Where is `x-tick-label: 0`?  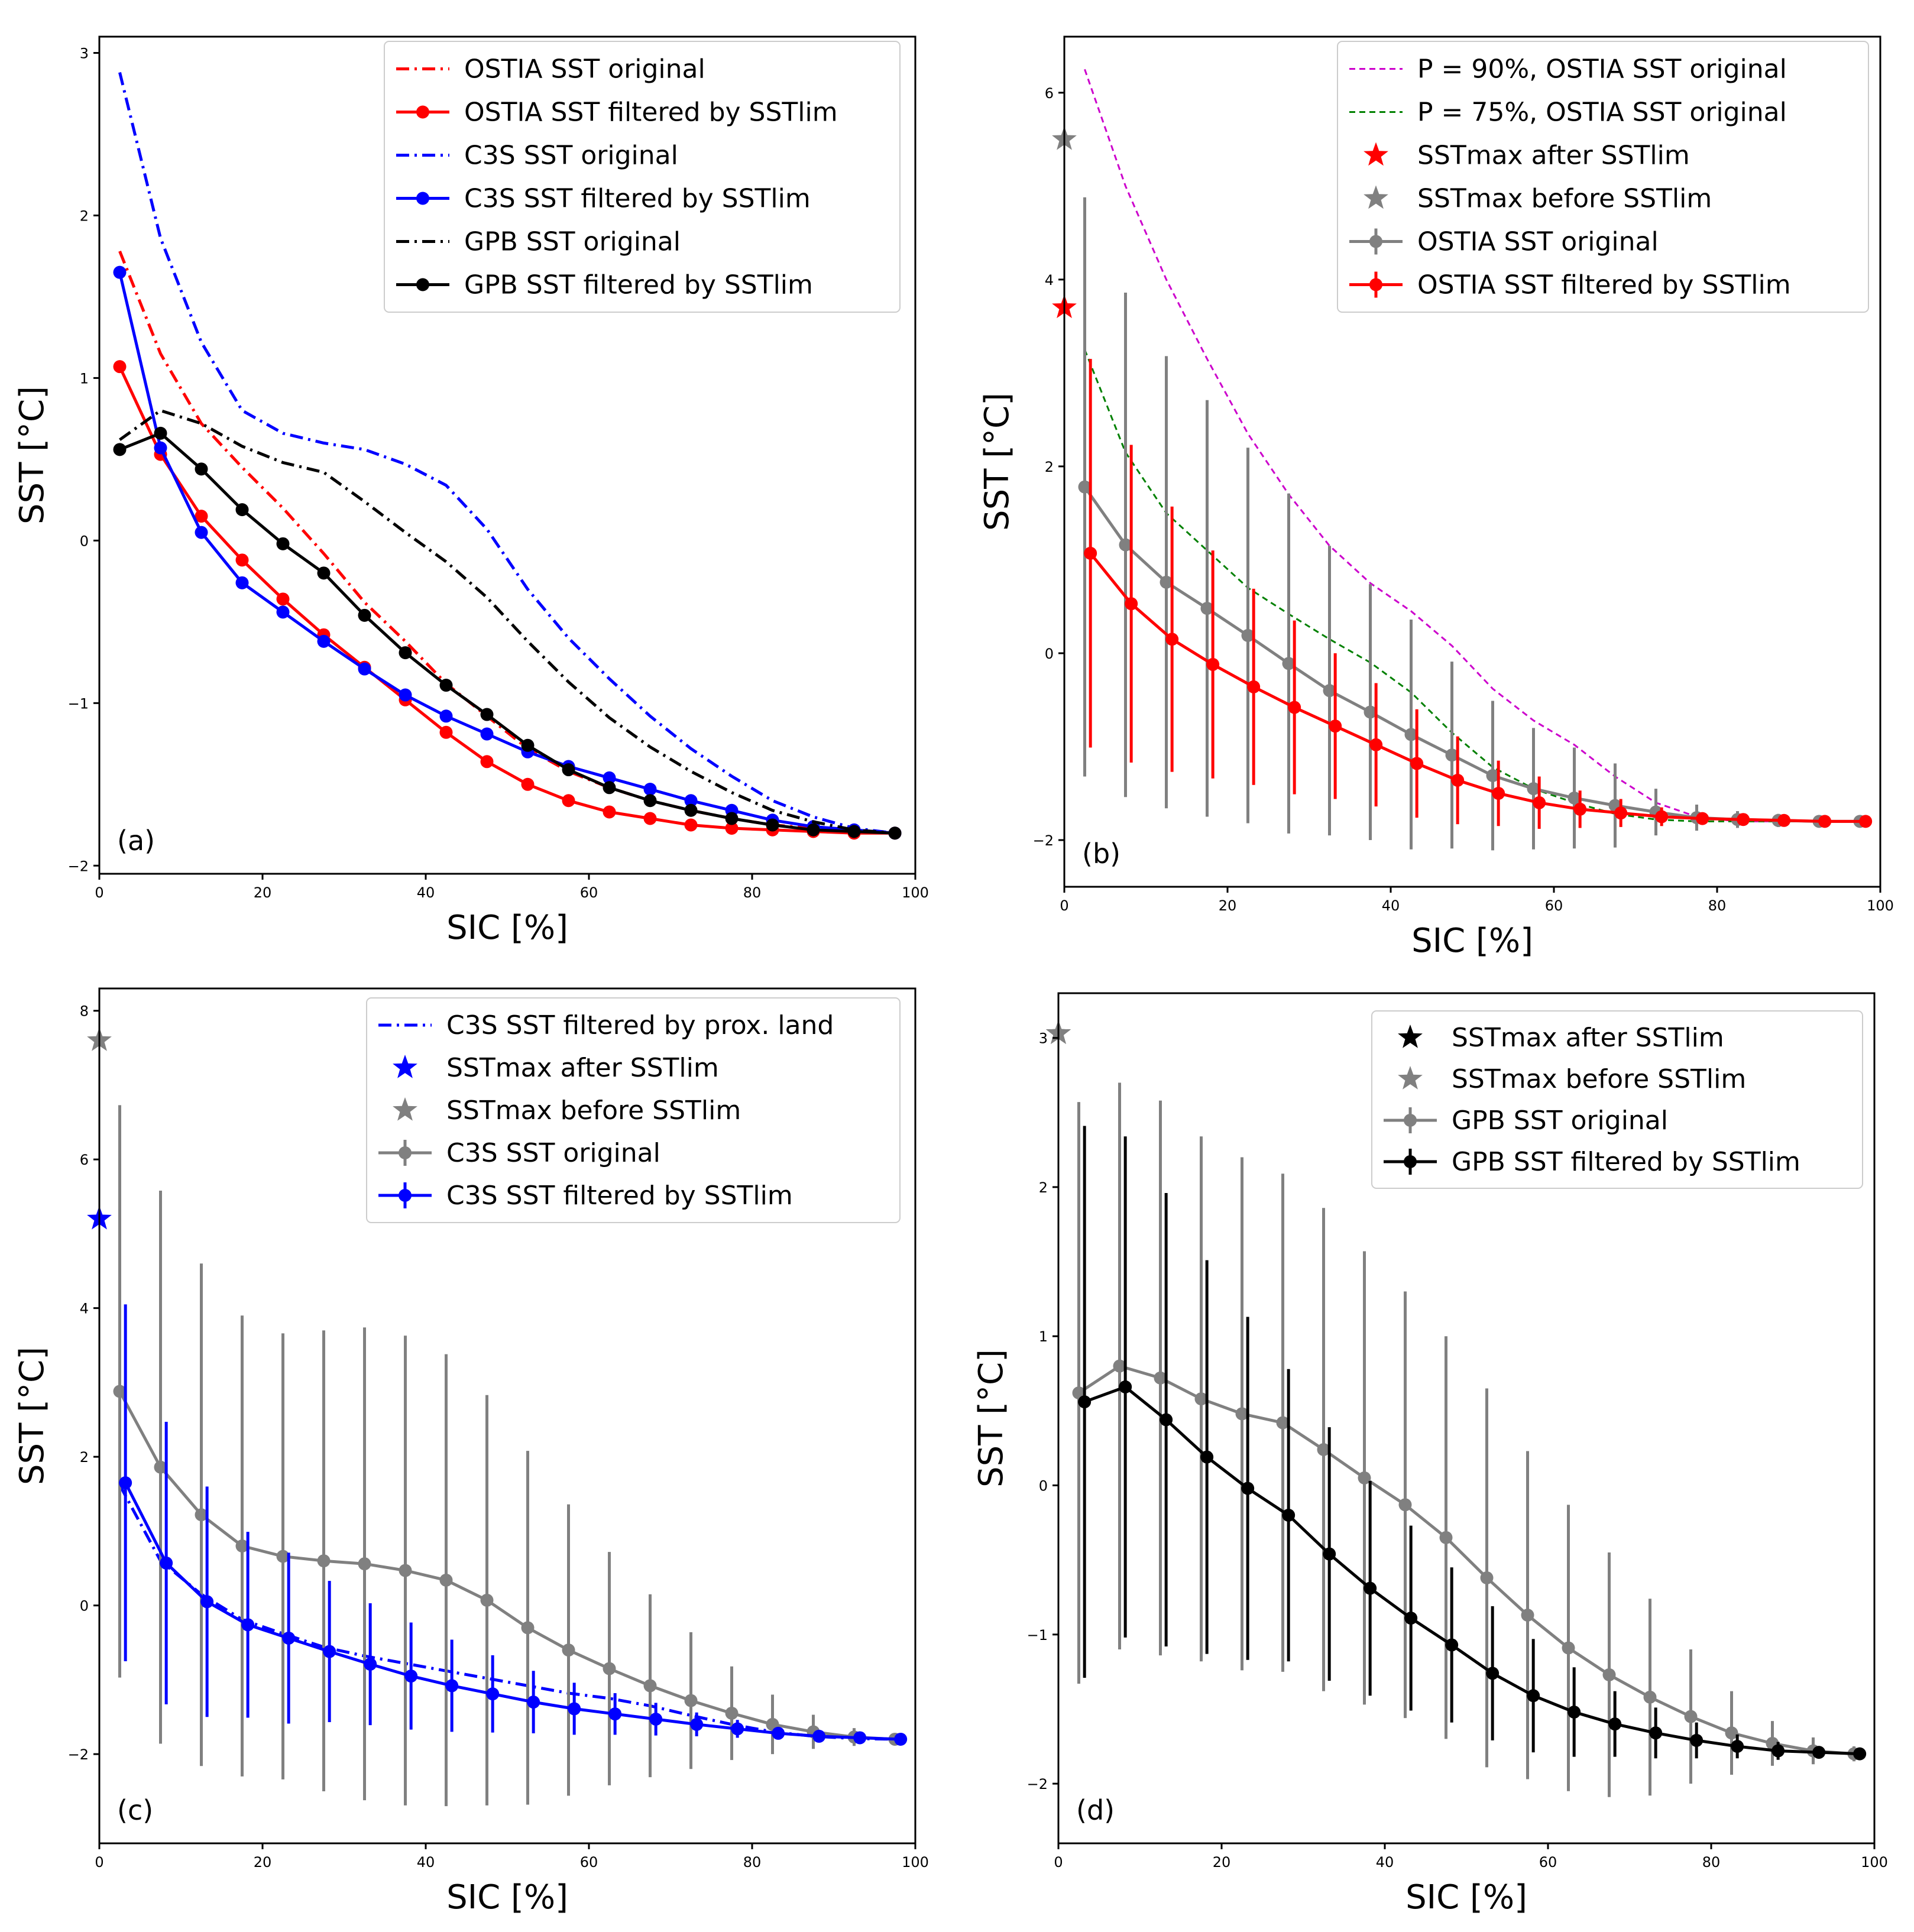
x-tick-label: 0 is located at coordinates (1064, 905).